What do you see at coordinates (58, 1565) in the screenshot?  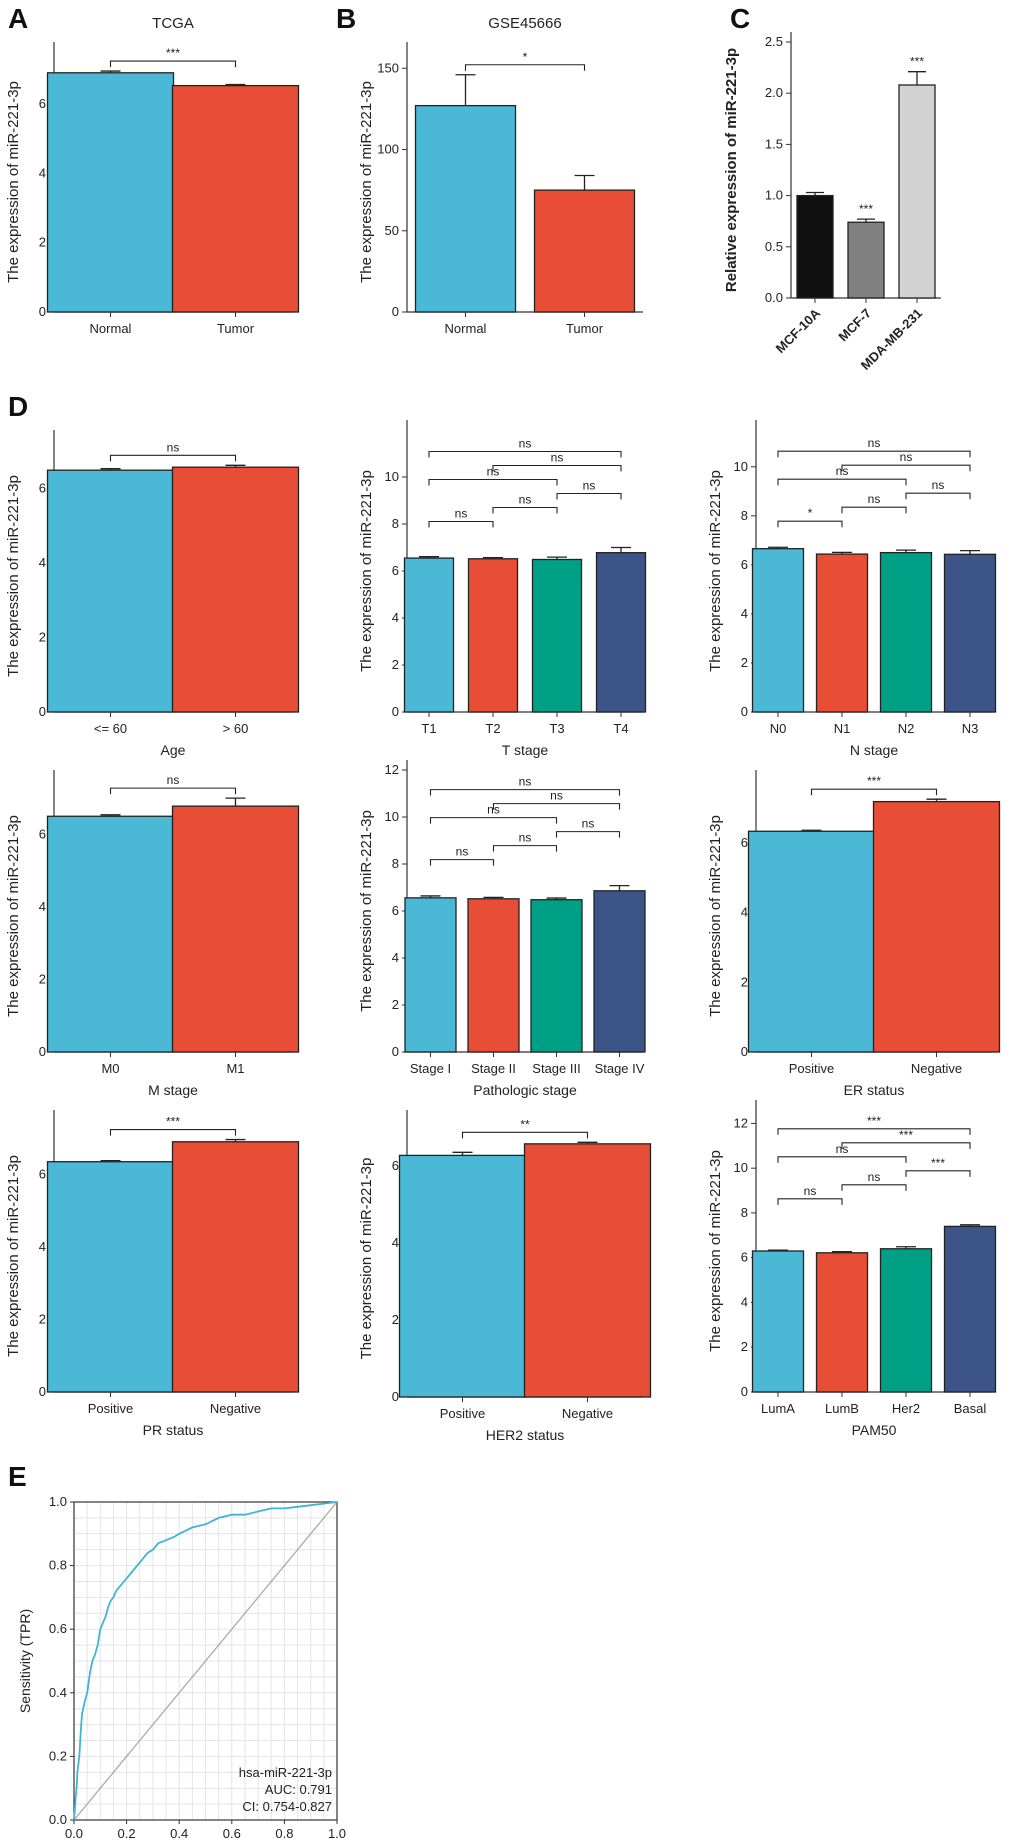 I see `y-tick-label: 0.8` at bounding box center [58, 1565].